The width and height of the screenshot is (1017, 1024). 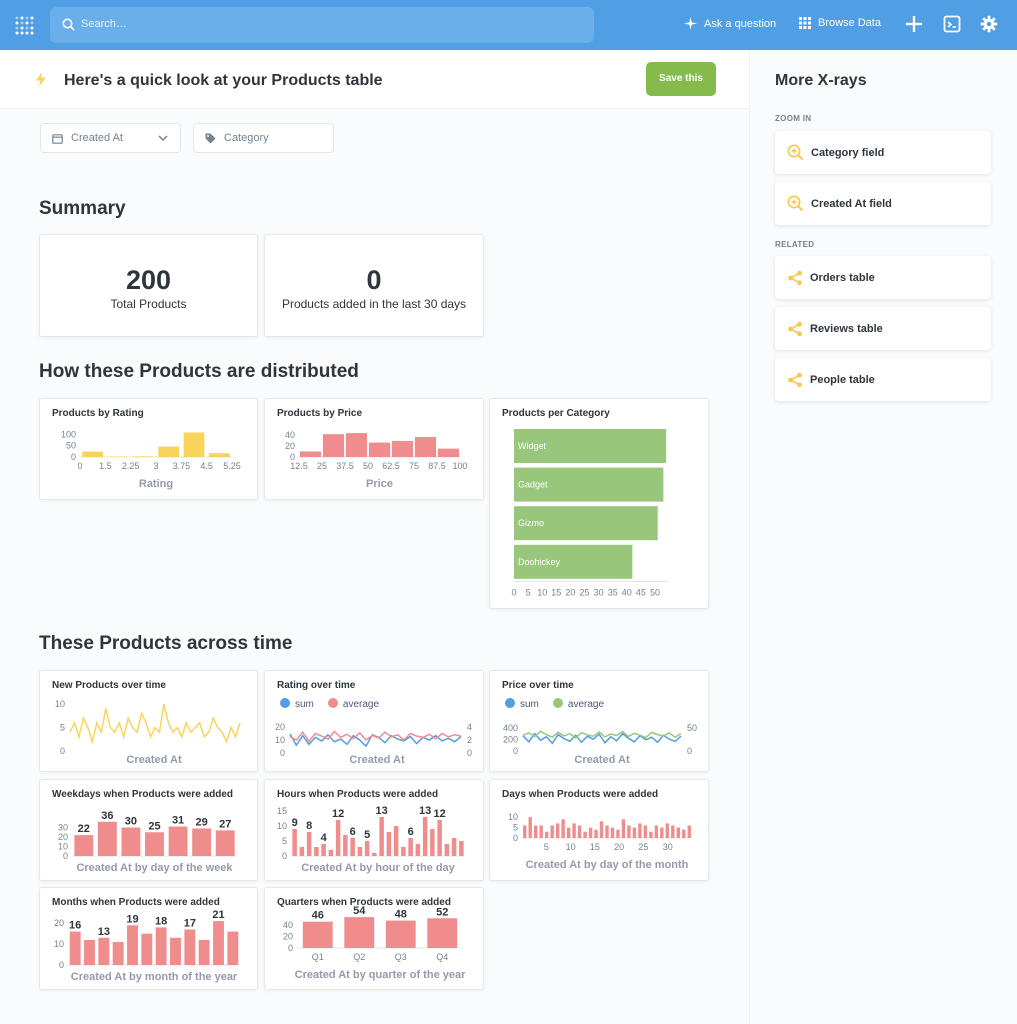 I want to click on gear-icon, so click(x=989, y=24).